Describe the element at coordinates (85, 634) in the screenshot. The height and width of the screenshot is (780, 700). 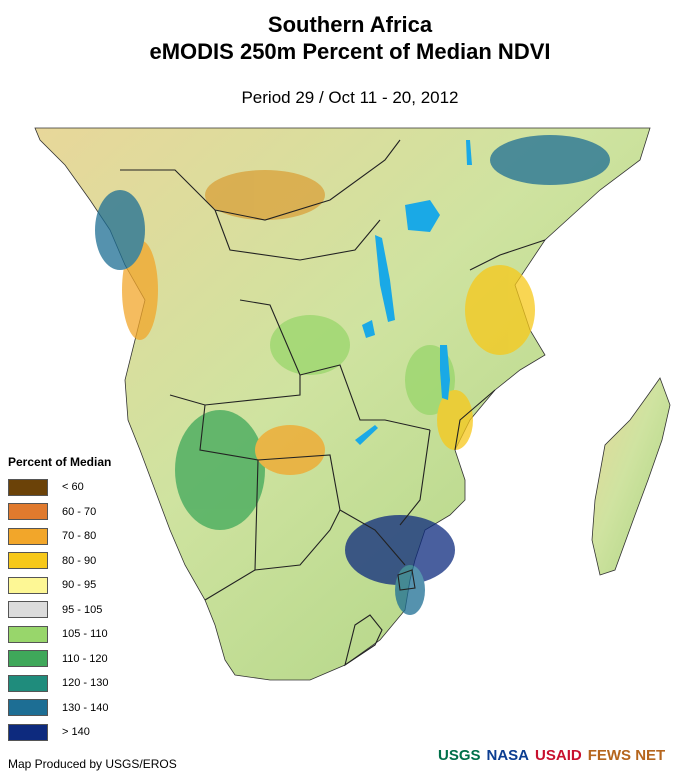
I see `legend-label: 105 - 110` at that location.